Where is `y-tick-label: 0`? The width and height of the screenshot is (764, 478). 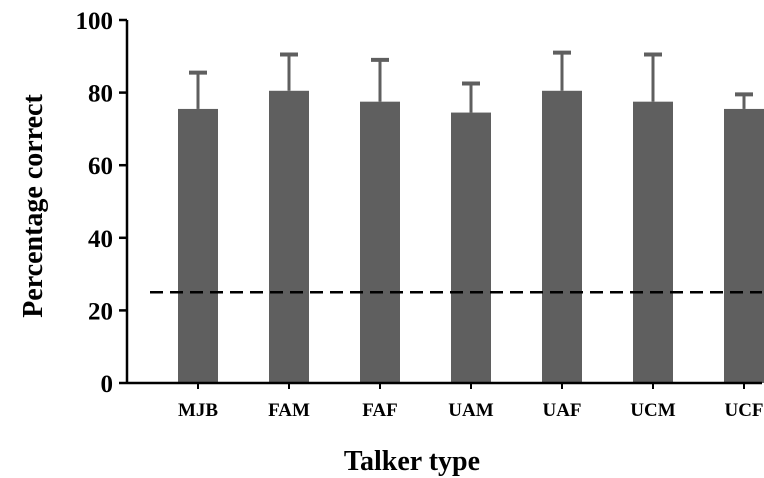 y-tick-label: 0 is located at coordinates (107, 384).